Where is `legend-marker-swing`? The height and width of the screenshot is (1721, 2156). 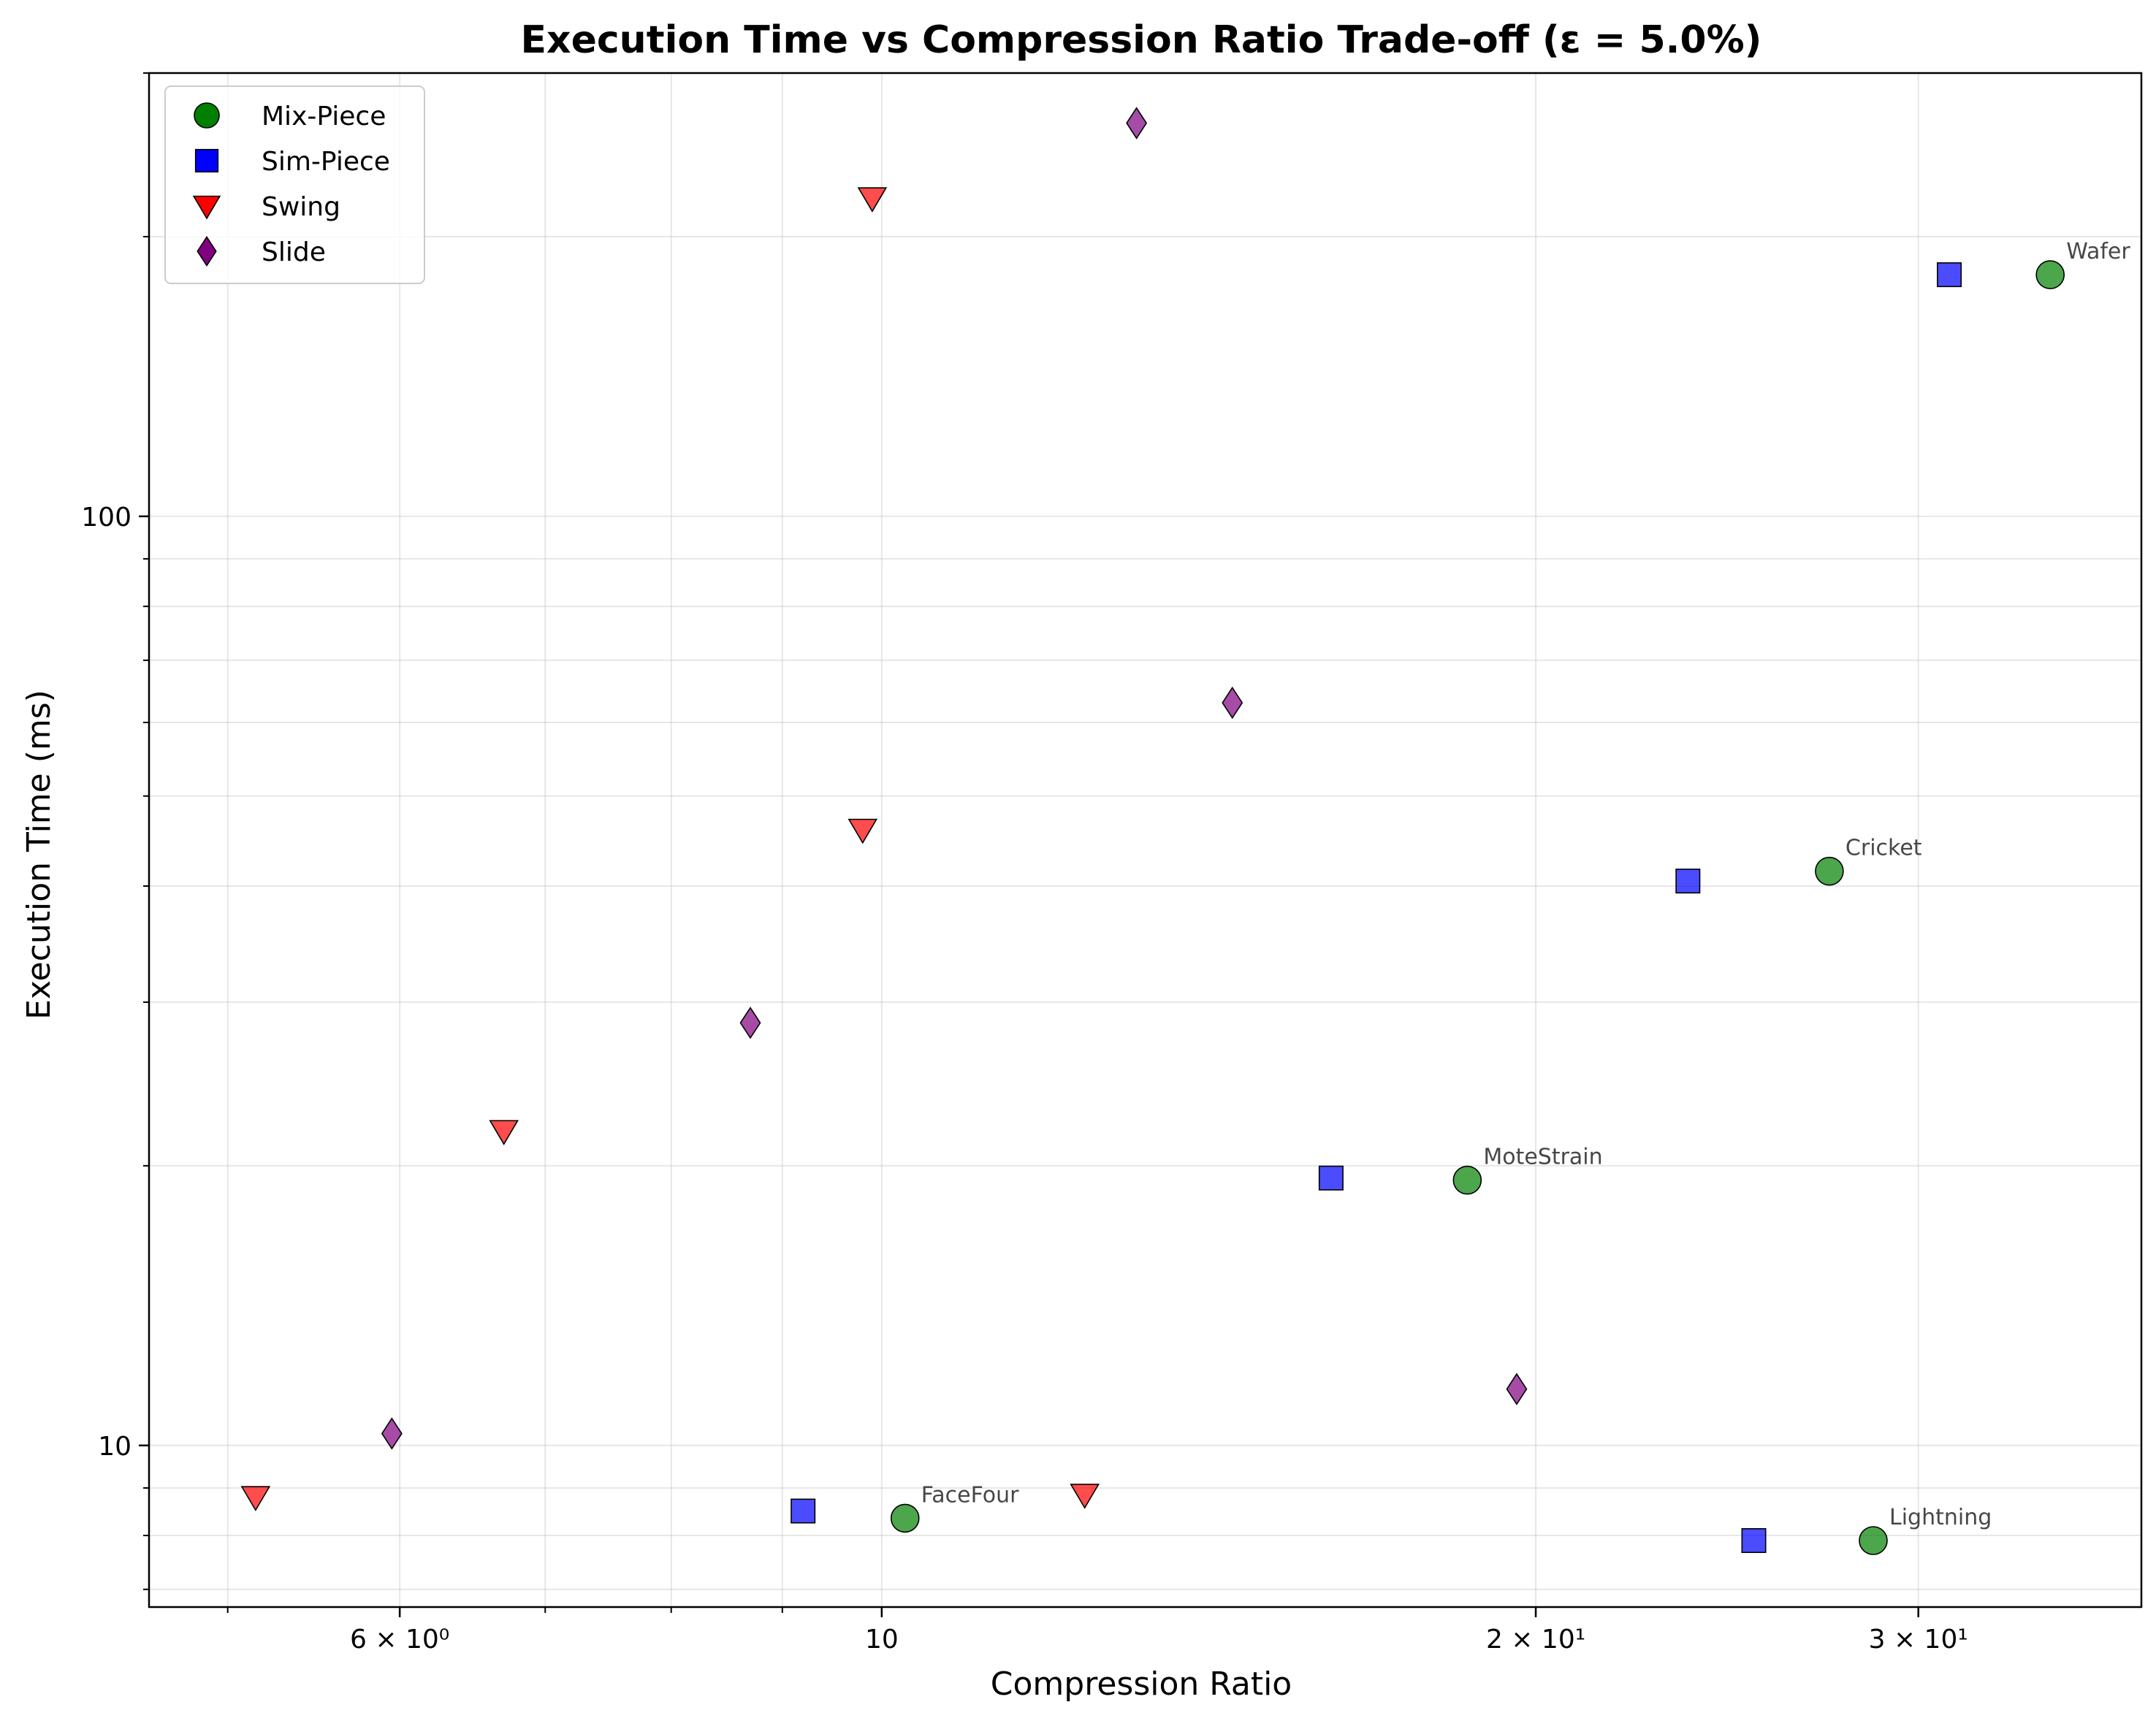
legend-marker-swing is located at coordinates (206, 207).